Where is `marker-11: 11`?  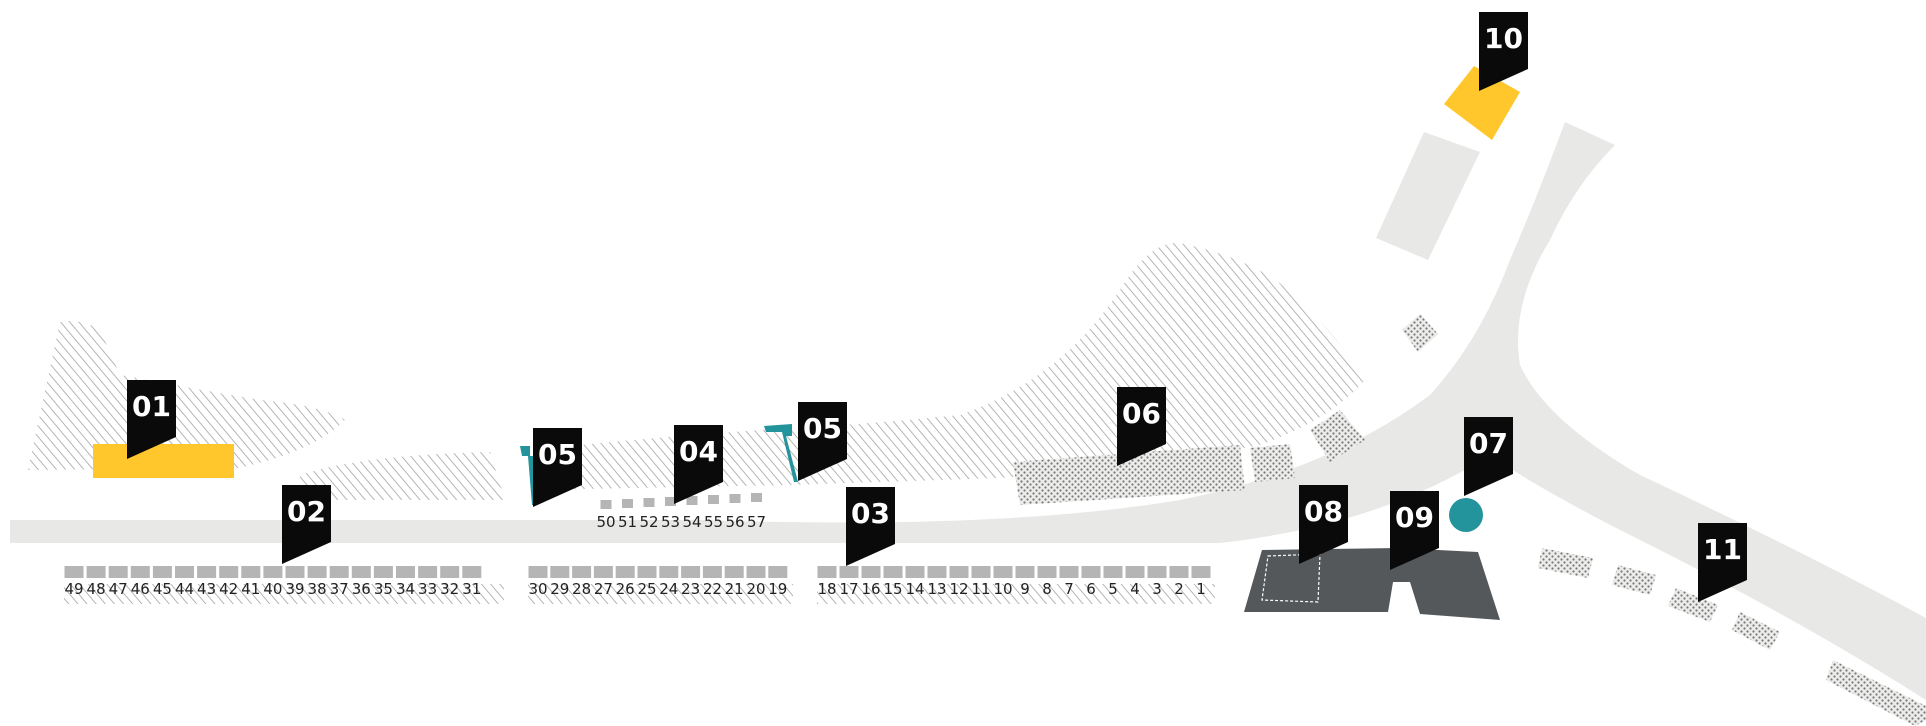 marker-11: 11 is located at coordinates (1722, 562).